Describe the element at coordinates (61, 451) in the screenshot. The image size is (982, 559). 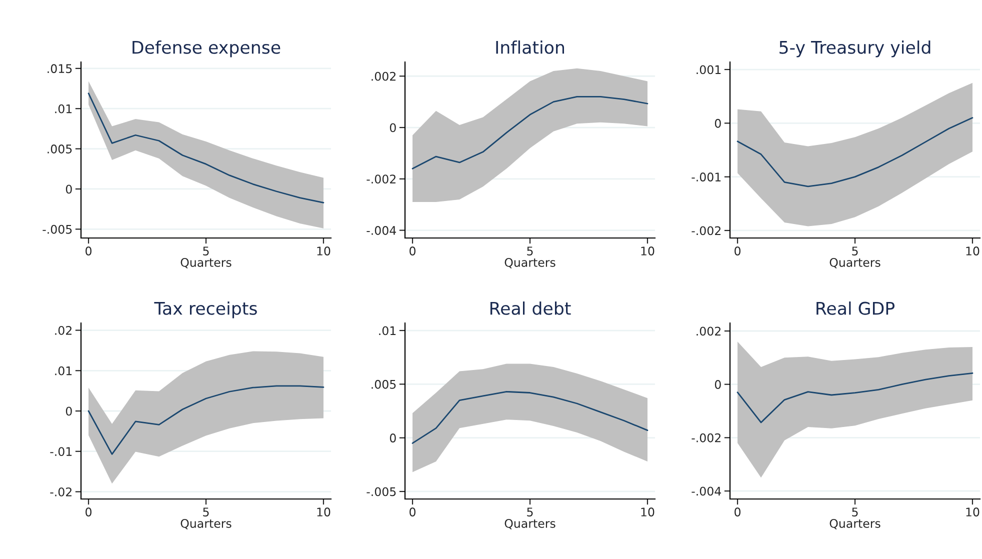
I see `y-tick-label: -.01` at that location.